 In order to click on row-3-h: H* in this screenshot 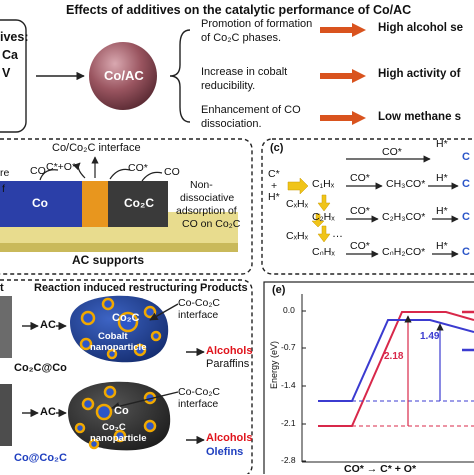, I will do `click(442, 246)`.